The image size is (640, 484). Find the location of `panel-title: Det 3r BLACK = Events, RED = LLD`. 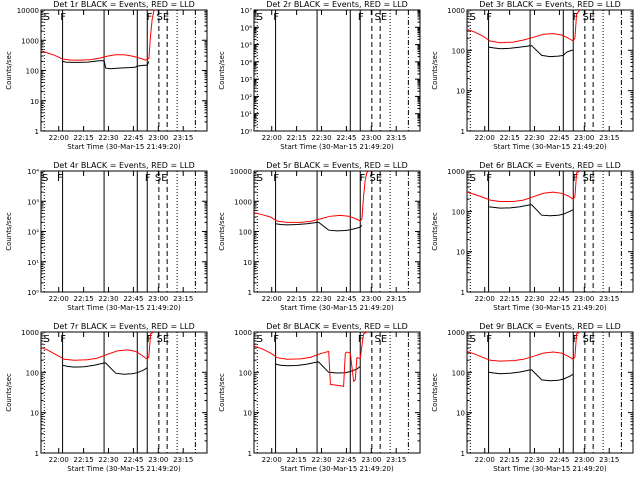

panel-title: Det 3r BLACK = Events, RED = LLD is located at coordinates (550, 4).